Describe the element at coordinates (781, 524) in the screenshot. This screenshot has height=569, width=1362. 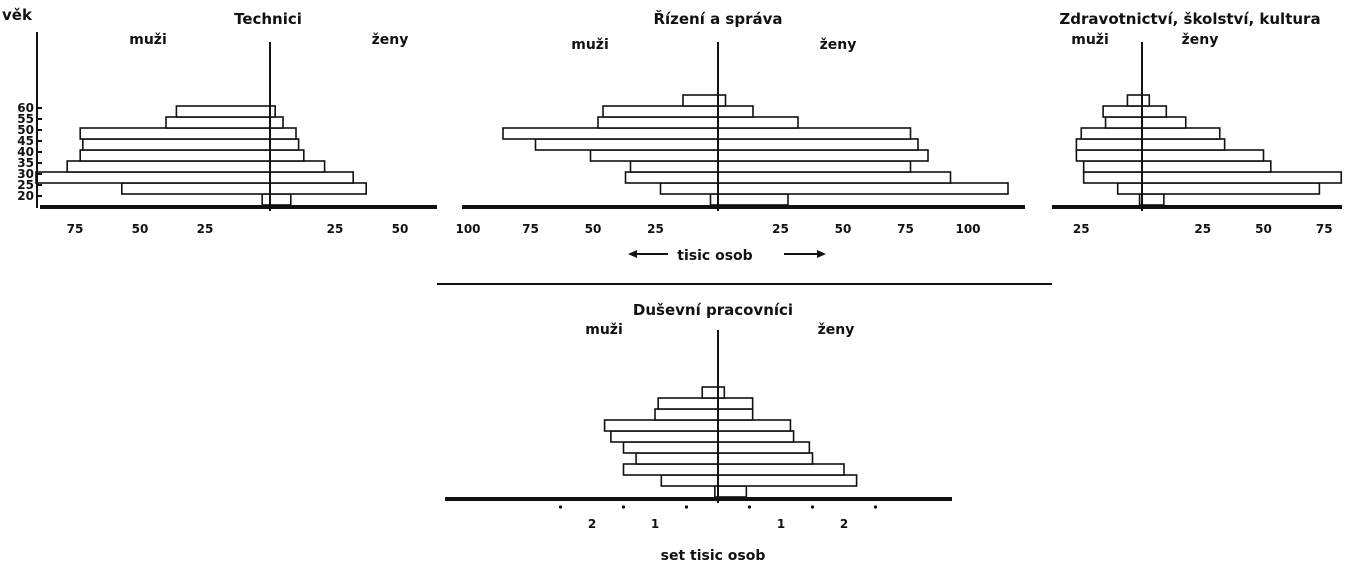
I see `xtick-right-0: 1` at that location.